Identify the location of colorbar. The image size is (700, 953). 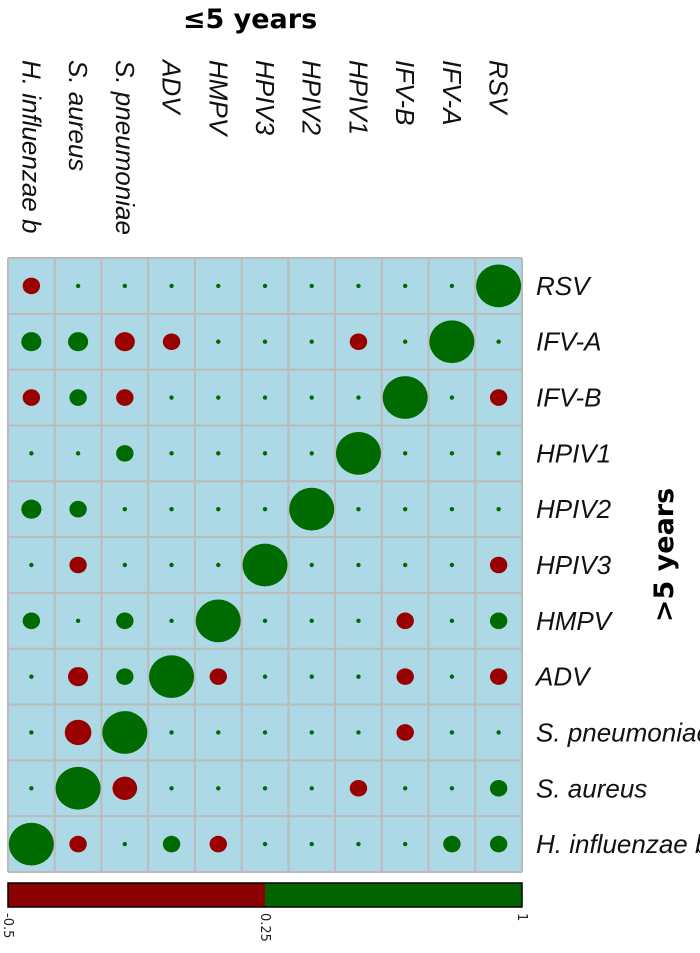
(265, 895).